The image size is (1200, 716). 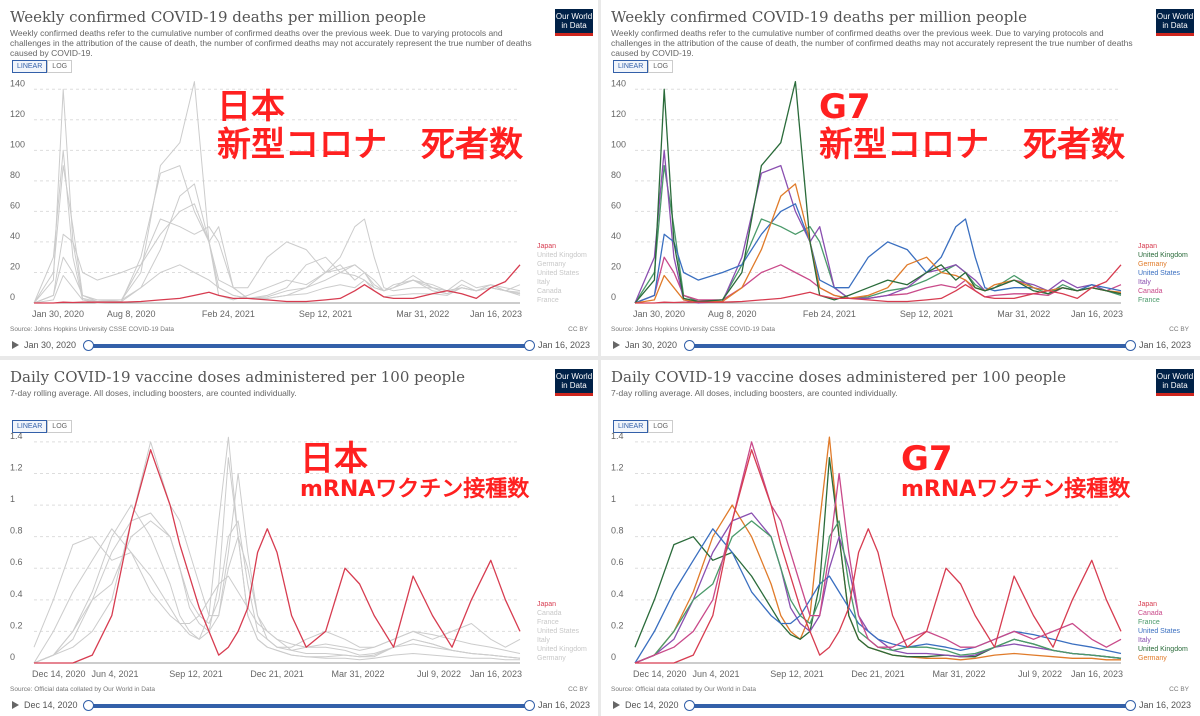 What do you see at coordinates (617, 594) in the screenshot?
I see `y-tick-label: 0.4` at bounding box center [617, 594].